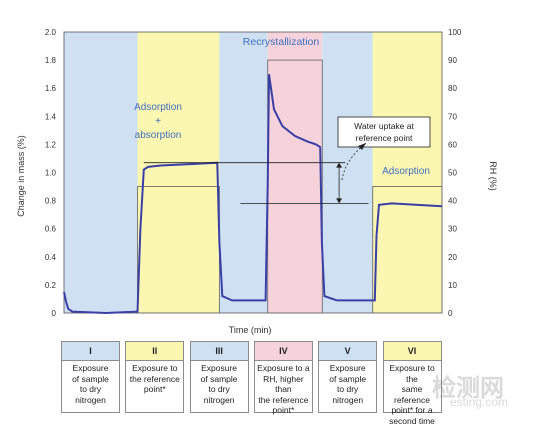 Image resolution: width=540 pixels, height=426 pixels. What do you see at coordinates (412, 421) in the screenshot?
I see `phase-description-line: second time` at bounding box center [412, 421].